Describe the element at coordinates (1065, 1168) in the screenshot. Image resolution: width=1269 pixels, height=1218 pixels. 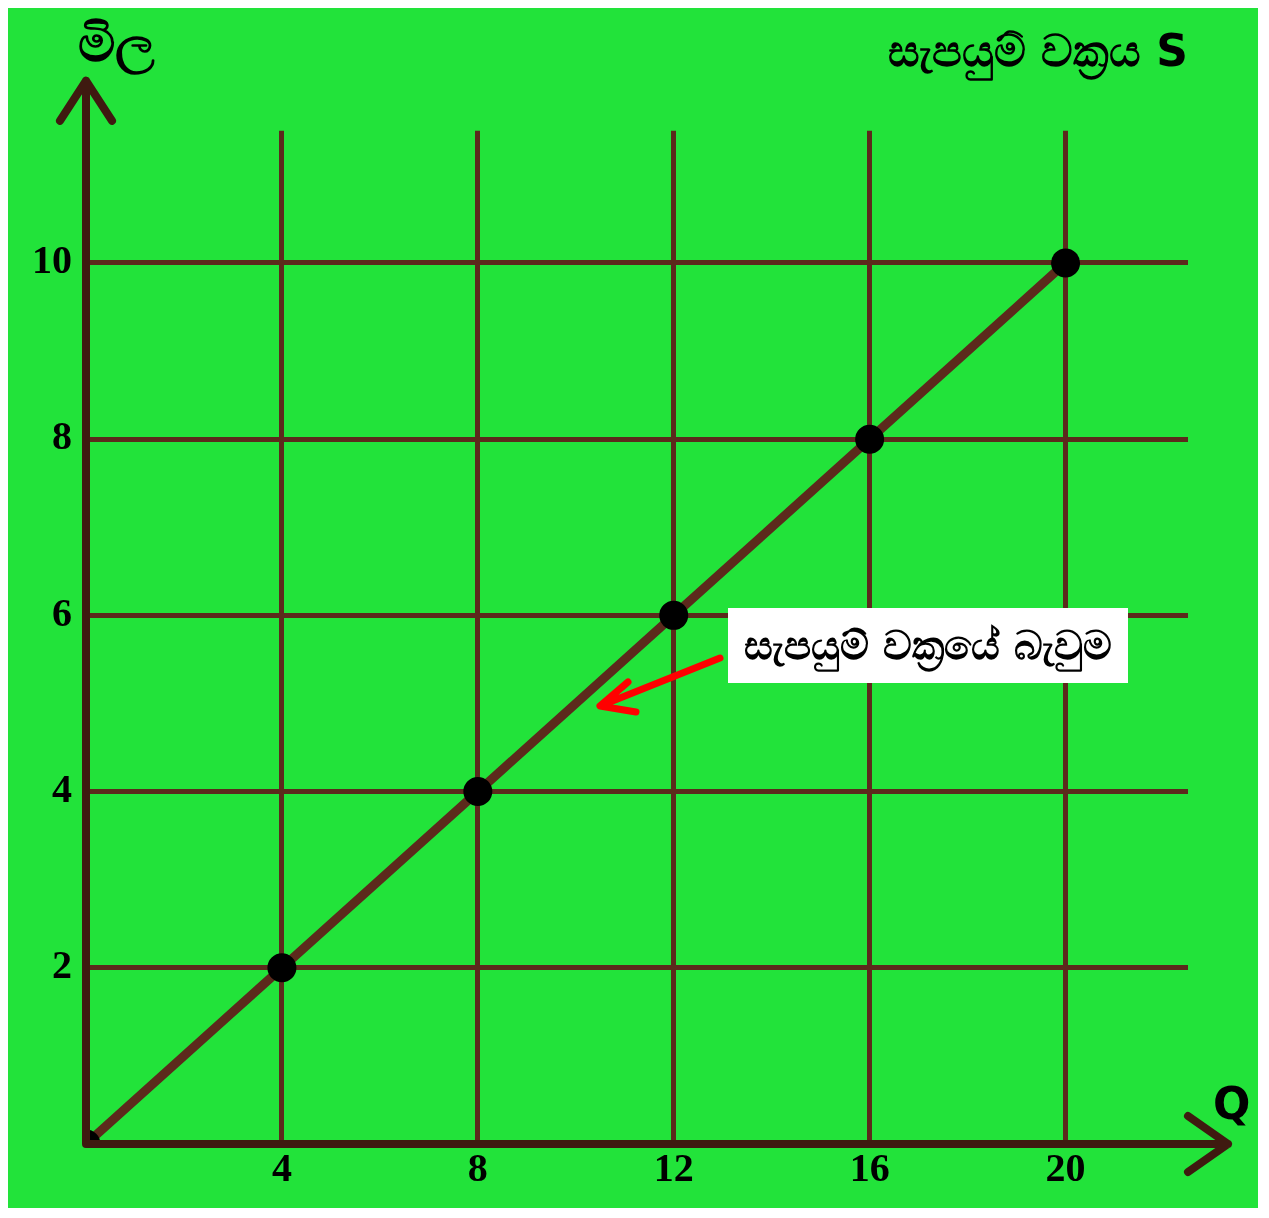
I see `x-tick-label: 20` at that location.